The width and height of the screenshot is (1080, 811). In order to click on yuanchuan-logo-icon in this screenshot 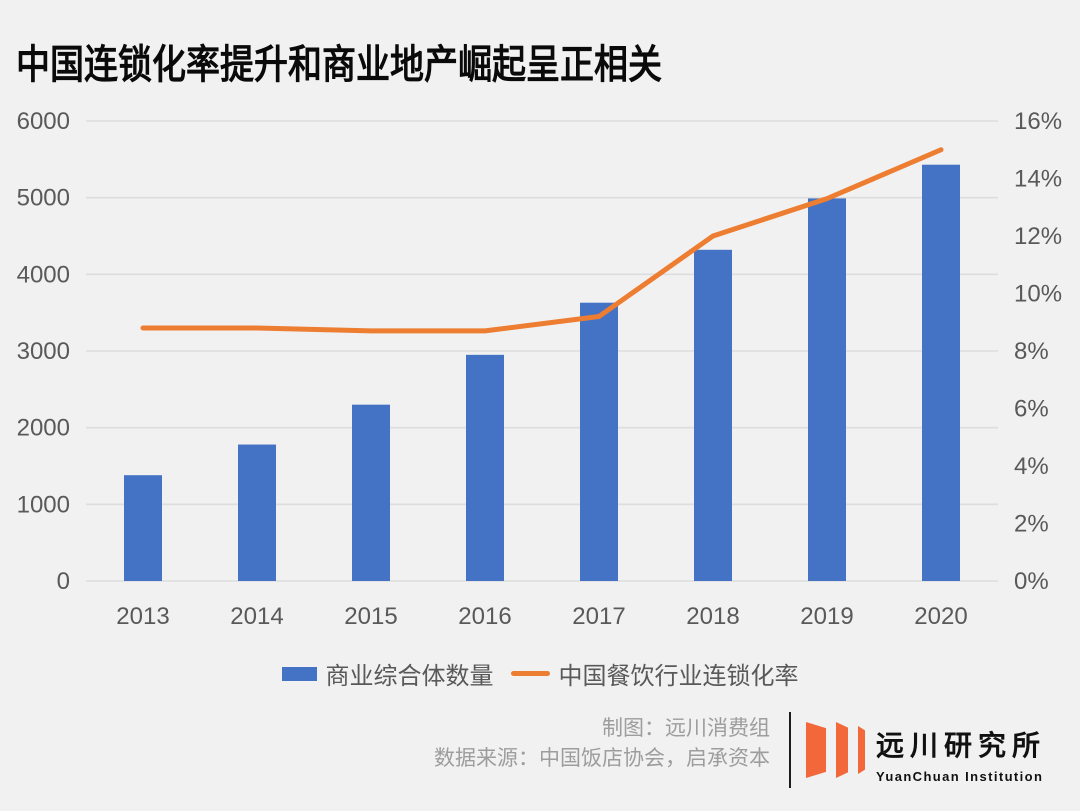, I will do `click(835, 750)`.